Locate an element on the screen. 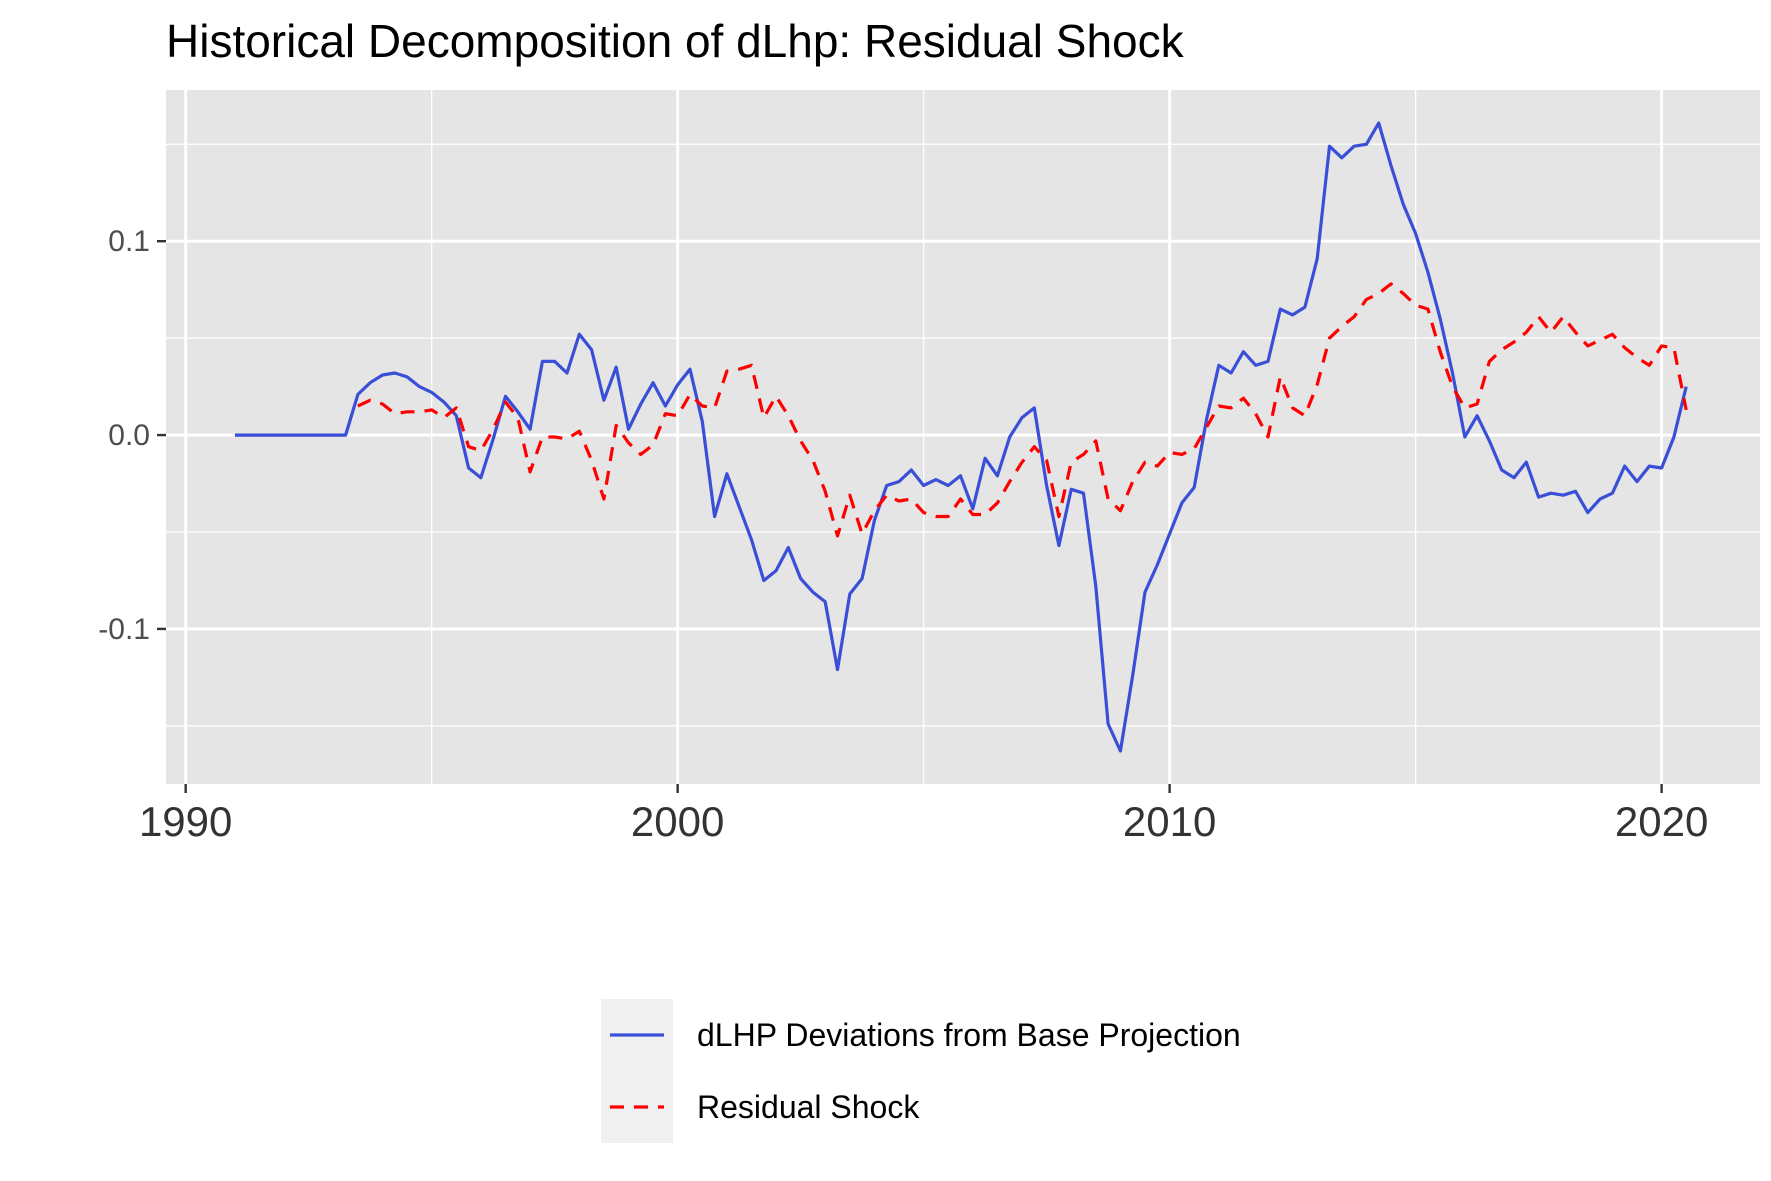 The image size is (1771, 1181). y-tick-label: 0.1 is located at coordinates (129, 241).